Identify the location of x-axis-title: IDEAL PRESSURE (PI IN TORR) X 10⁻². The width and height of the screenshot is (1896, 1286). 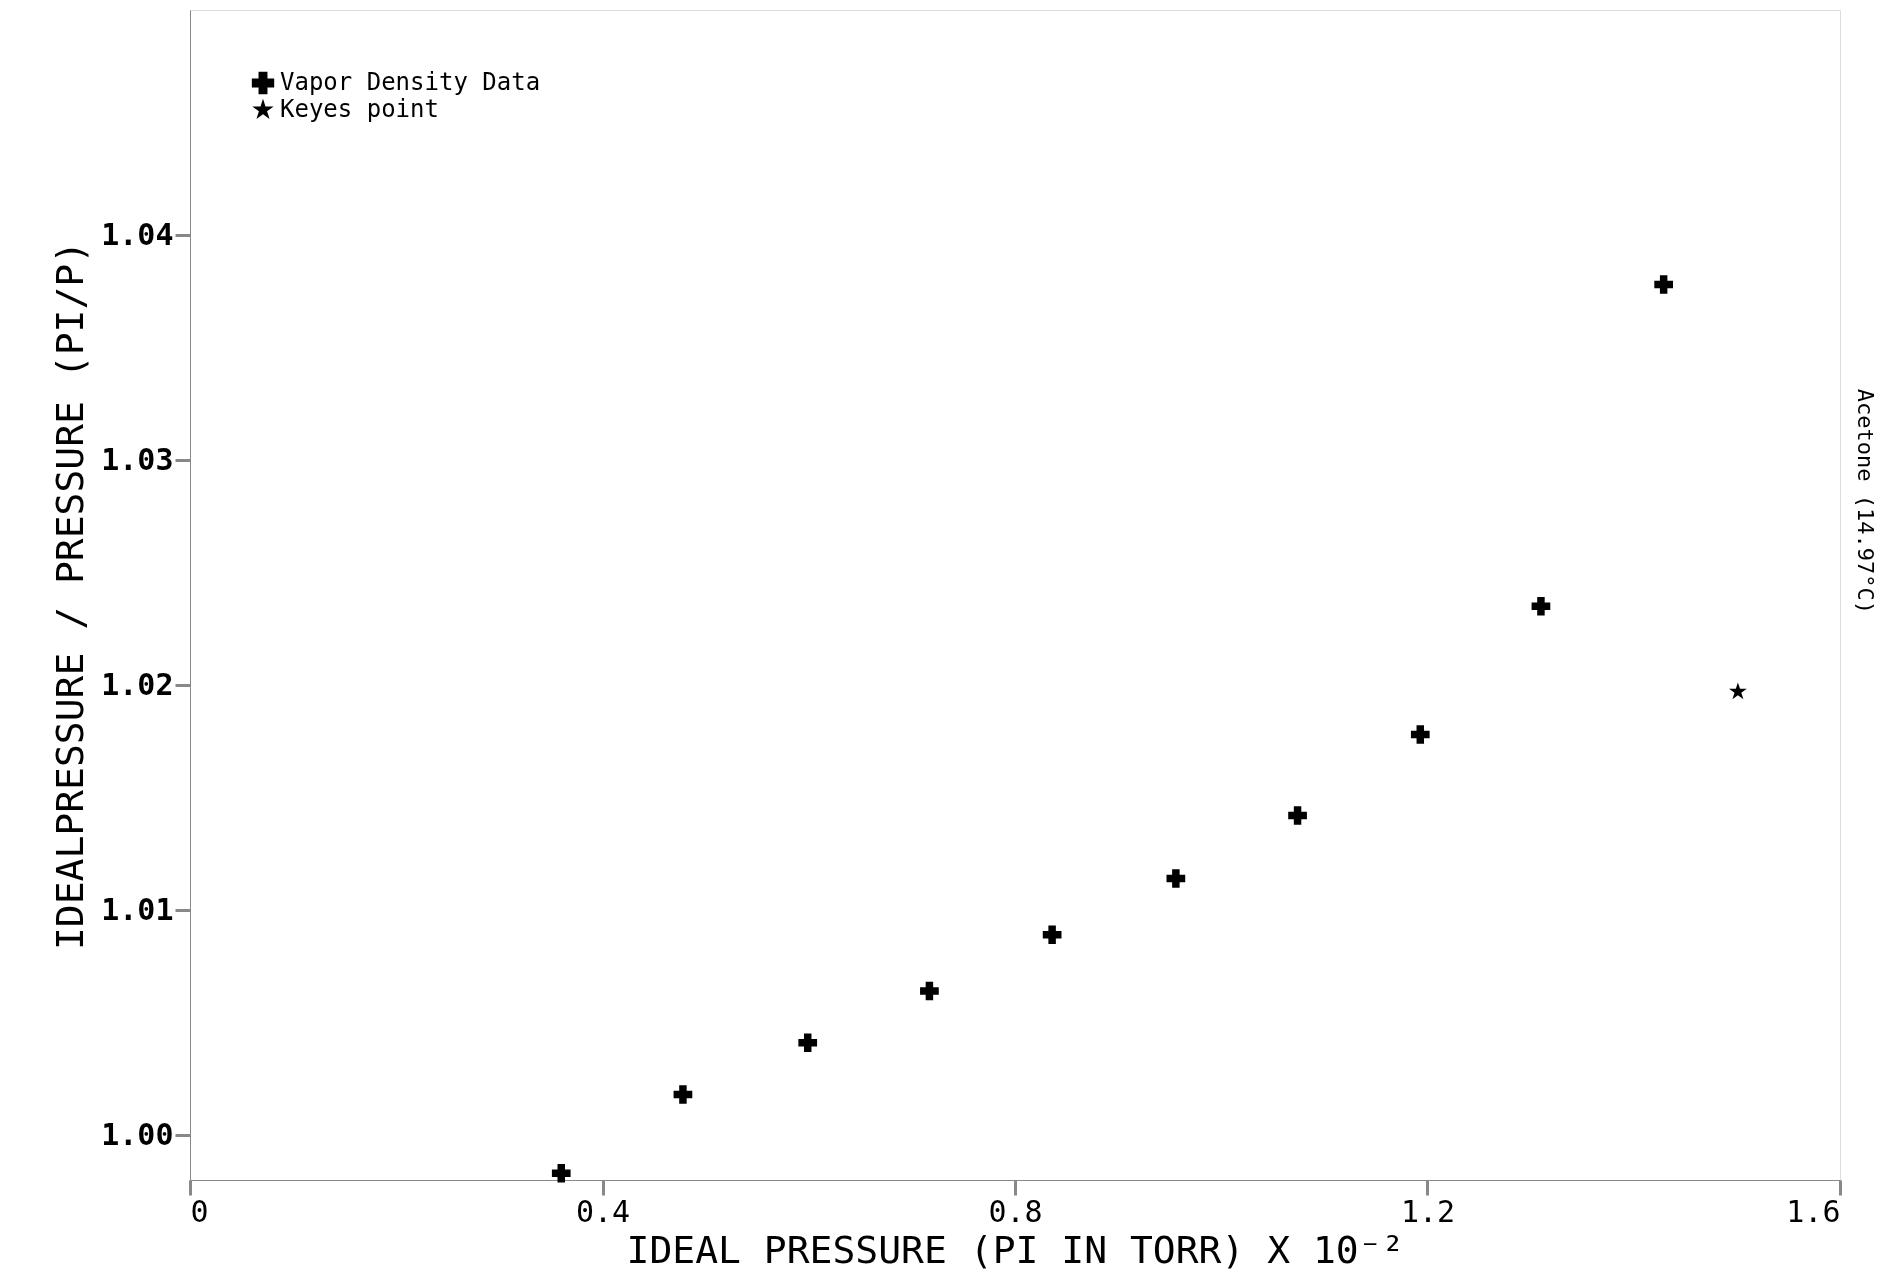
(1015, 1249).